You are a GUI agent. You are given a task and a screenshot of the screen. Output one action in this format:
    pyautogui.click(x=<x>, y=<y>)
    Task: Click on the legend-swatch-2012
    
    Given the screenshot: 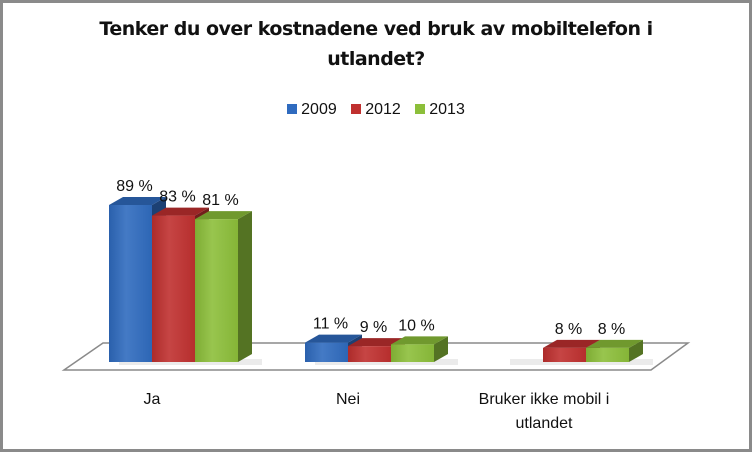 What is the action you would take?
    pyautogui.click(x=356, y=109)
    